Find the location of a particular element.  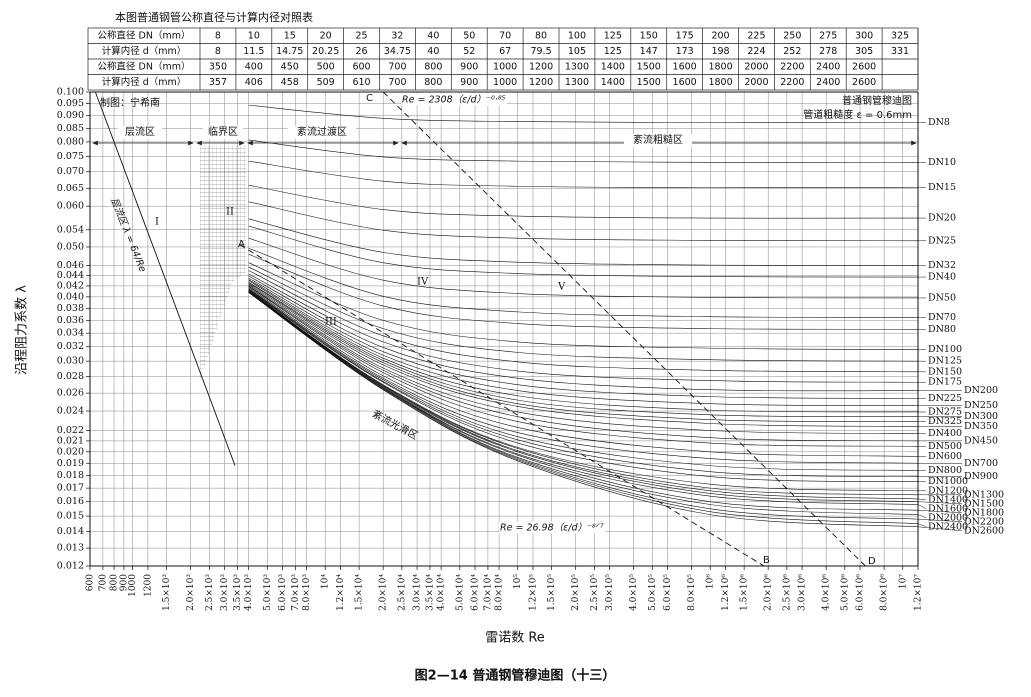

y-tick-label: 0.034 is located at coordinates (70, 333).